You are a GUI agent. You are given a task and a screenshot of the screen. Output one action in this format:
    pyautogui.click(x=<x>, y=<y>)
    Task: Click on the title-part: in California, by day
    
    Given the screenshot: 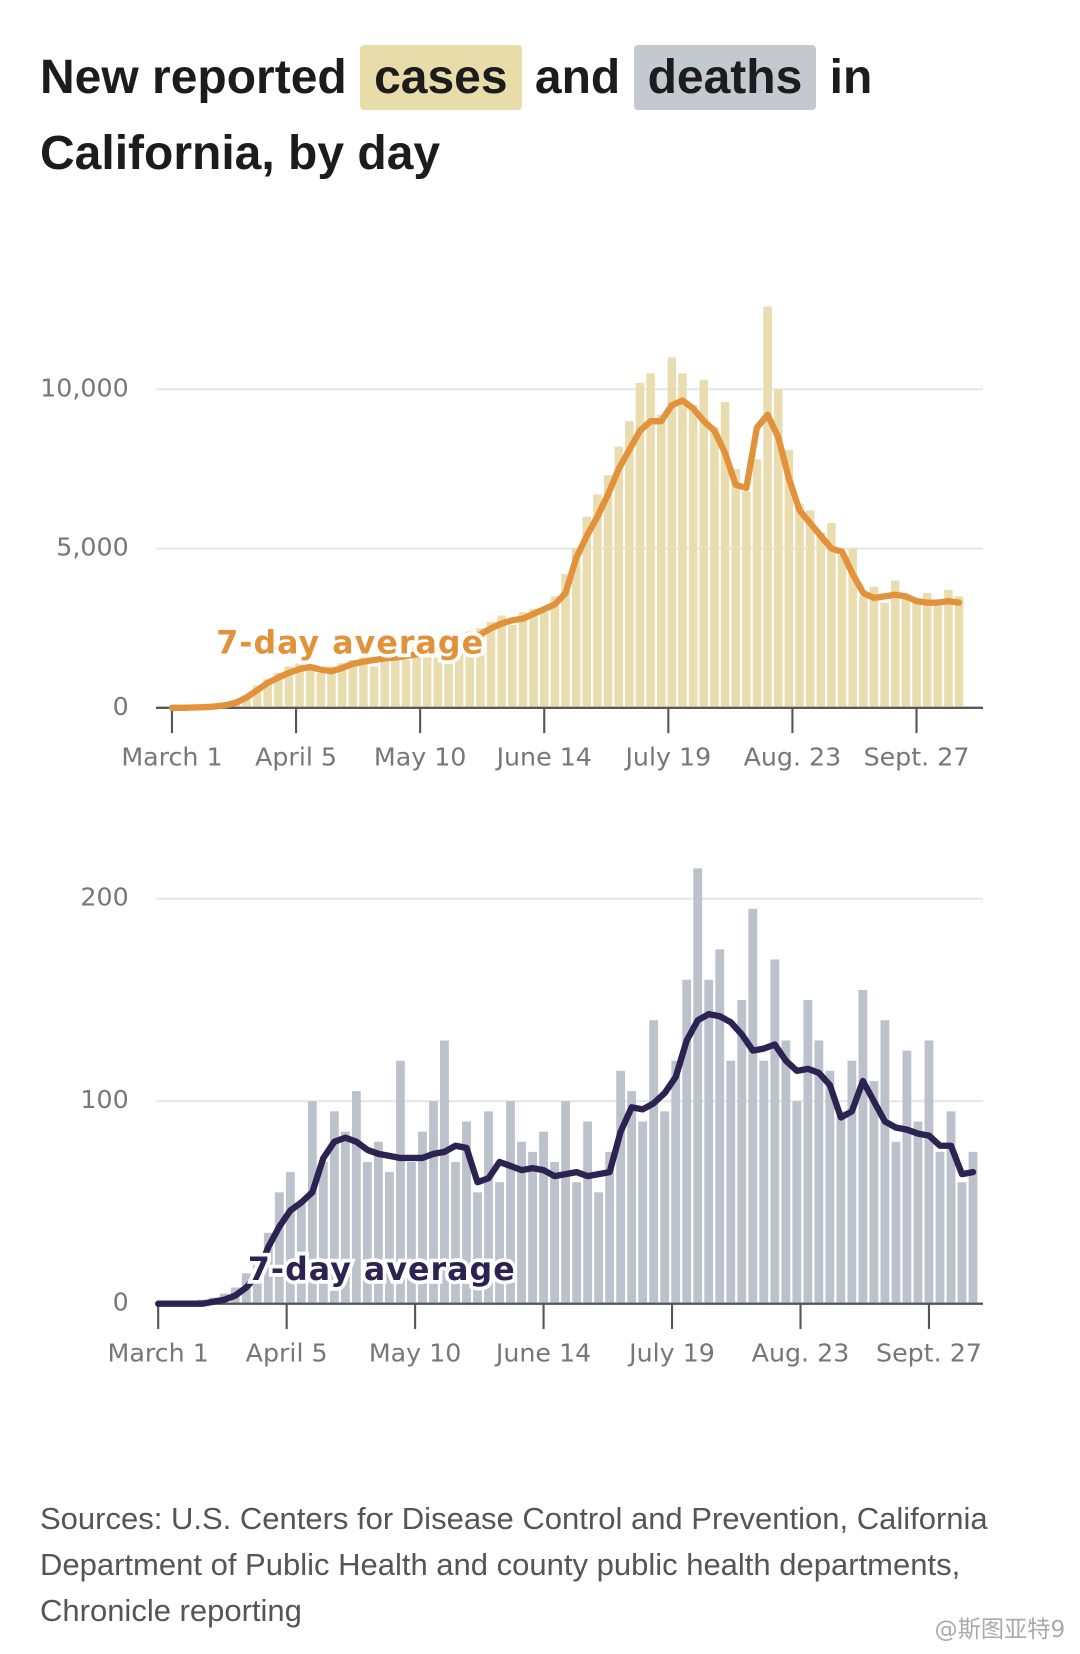 What is the action you would take?
    pyautogui.click(x=456, y=115)
    